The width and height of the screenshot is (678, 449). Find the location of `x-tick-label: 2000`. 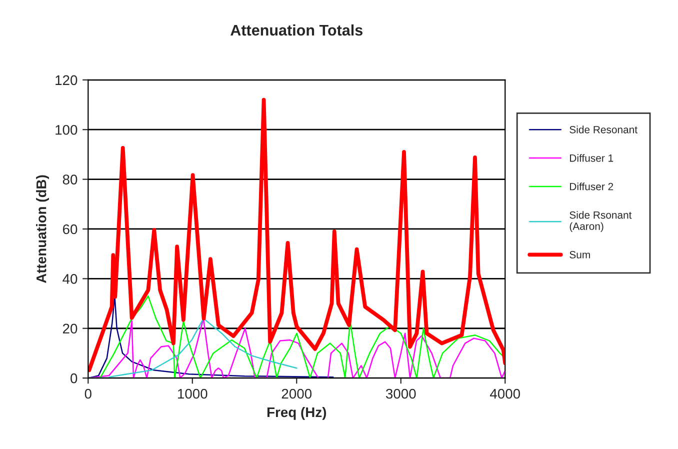

x-tick-label: 2000 is located at coordinates (297, 393).